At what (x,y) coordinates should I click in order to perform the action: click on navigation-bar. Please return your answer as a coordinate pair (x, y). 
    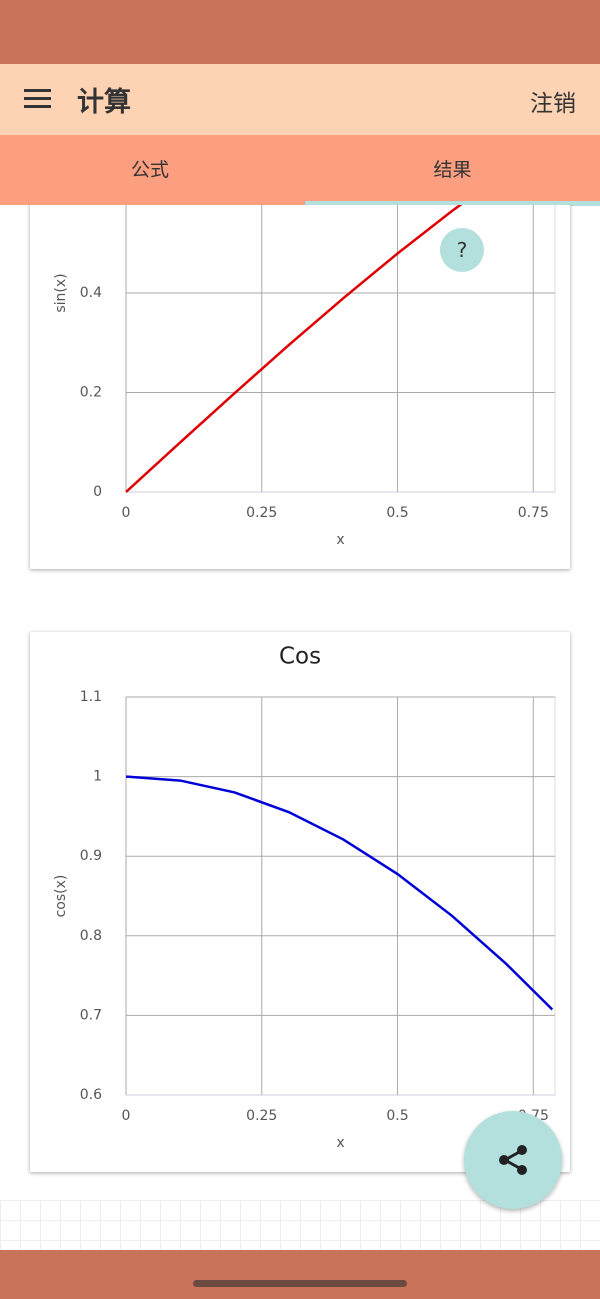
    Looking at the image, I should click on (300, 1274).